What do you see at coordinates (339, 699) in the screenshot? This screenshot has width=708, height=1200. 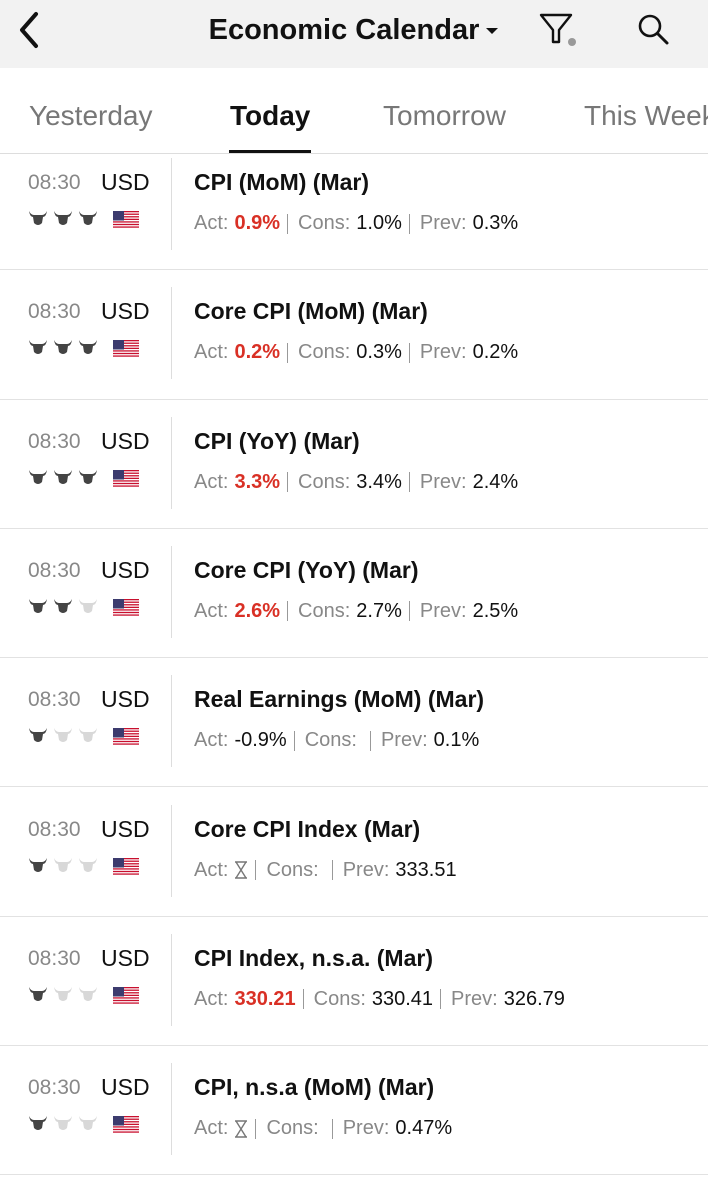 I see `event-name: Real Earnings (MoM) (Mar)` at bounding box center [339, 699].